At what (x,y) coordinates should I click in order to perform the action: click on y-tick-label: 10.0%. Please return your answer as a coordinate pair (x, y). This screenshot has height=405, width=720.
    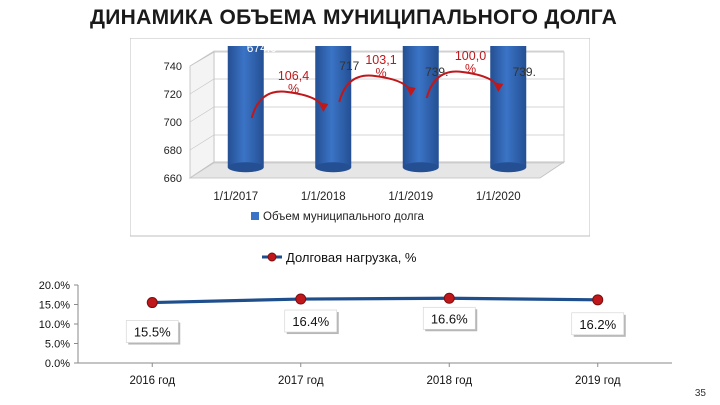
    Looking at the image, I should click on (54, 325).